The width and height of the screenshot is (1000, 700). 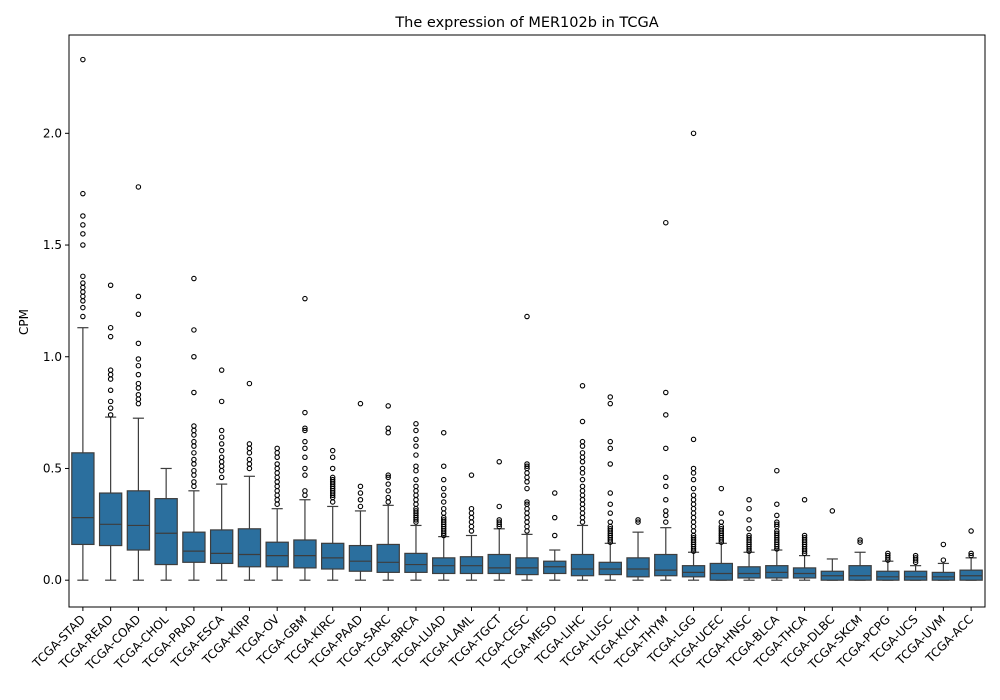 I want to click on y-axis: 0.0 0.5 1.0 1.5 2.0, so click(x=56, y=356).